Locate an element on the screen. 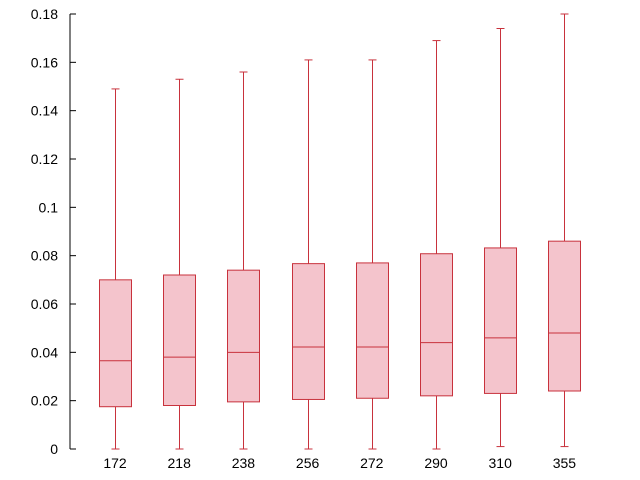  x-tick-label: 290 is located at coordinates (436, 463).